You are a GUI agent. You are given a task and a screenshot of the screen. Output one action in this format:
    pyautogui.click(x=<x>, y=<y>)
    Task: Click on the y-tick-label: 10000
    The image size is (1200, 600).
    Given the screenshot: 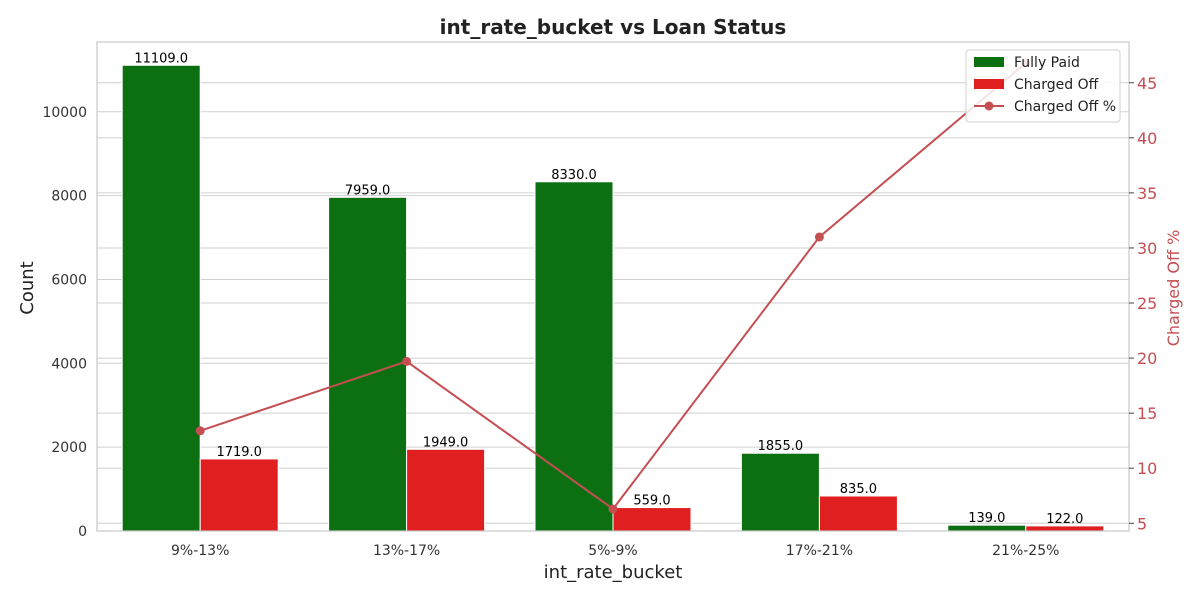 What is the action you would take?
    pyautogui.click(x=64, y=113)
    